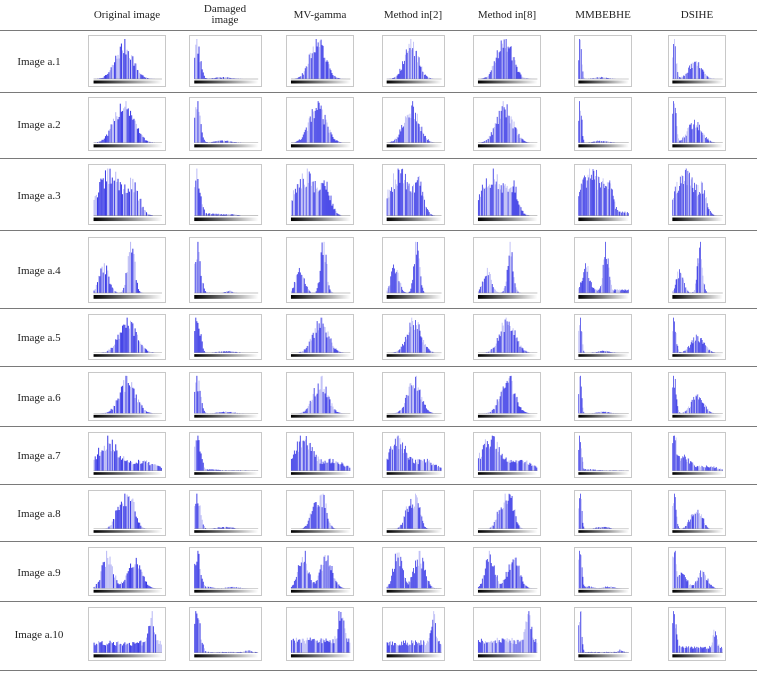 Image resolution: width=757 pixels, height=692 pixels. I want to click on histogram-damaged, so click(225, 194).